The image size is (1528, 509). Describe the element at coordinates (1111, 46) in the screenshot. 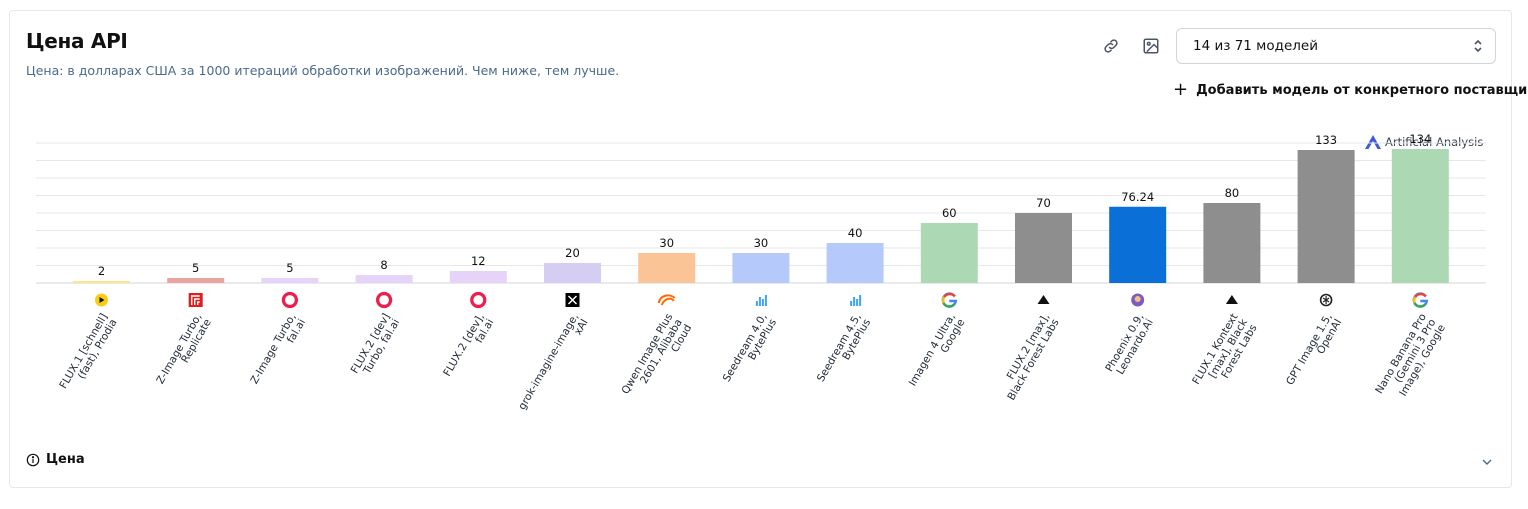

I see `link-icon` at that location.